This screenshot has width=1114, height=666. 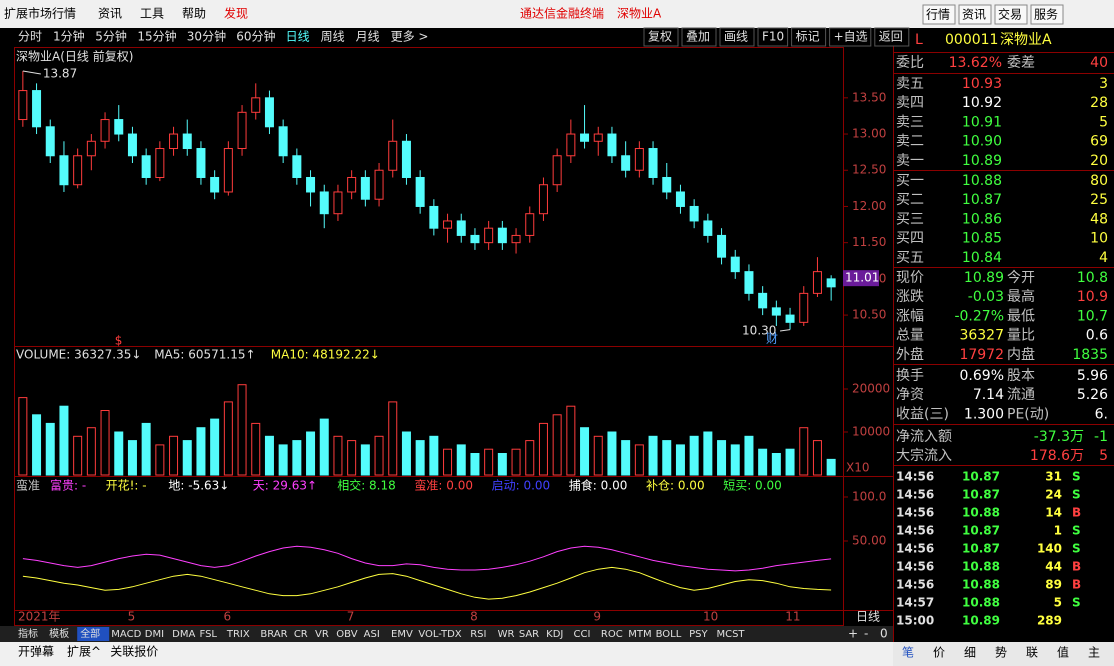 What do you see at coordinates (582, 634) in the screenshot?
I see `indicator-tab: CCI` at bounding box center [582, 634].